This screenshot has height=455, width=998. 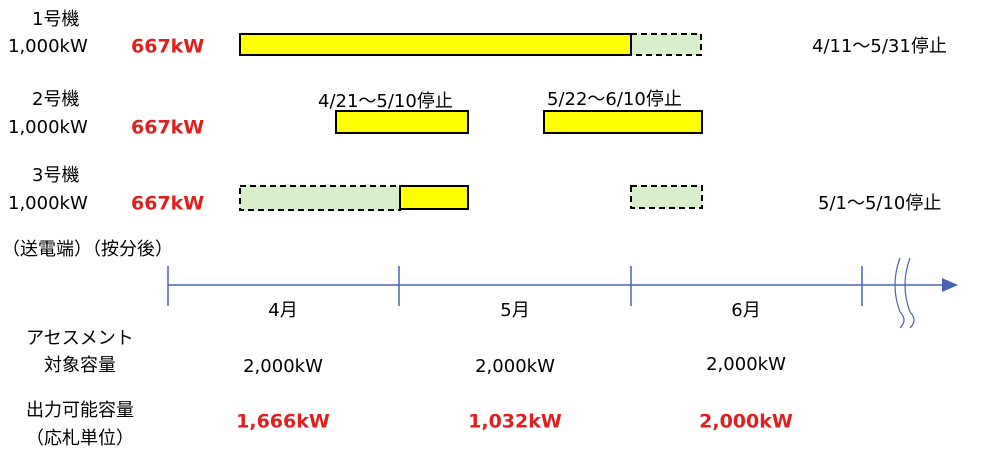 What do you see at coordinates (283, 422) in the screenshot?
I see `output-value: 1,666kW` at bounding box center [283, 422].